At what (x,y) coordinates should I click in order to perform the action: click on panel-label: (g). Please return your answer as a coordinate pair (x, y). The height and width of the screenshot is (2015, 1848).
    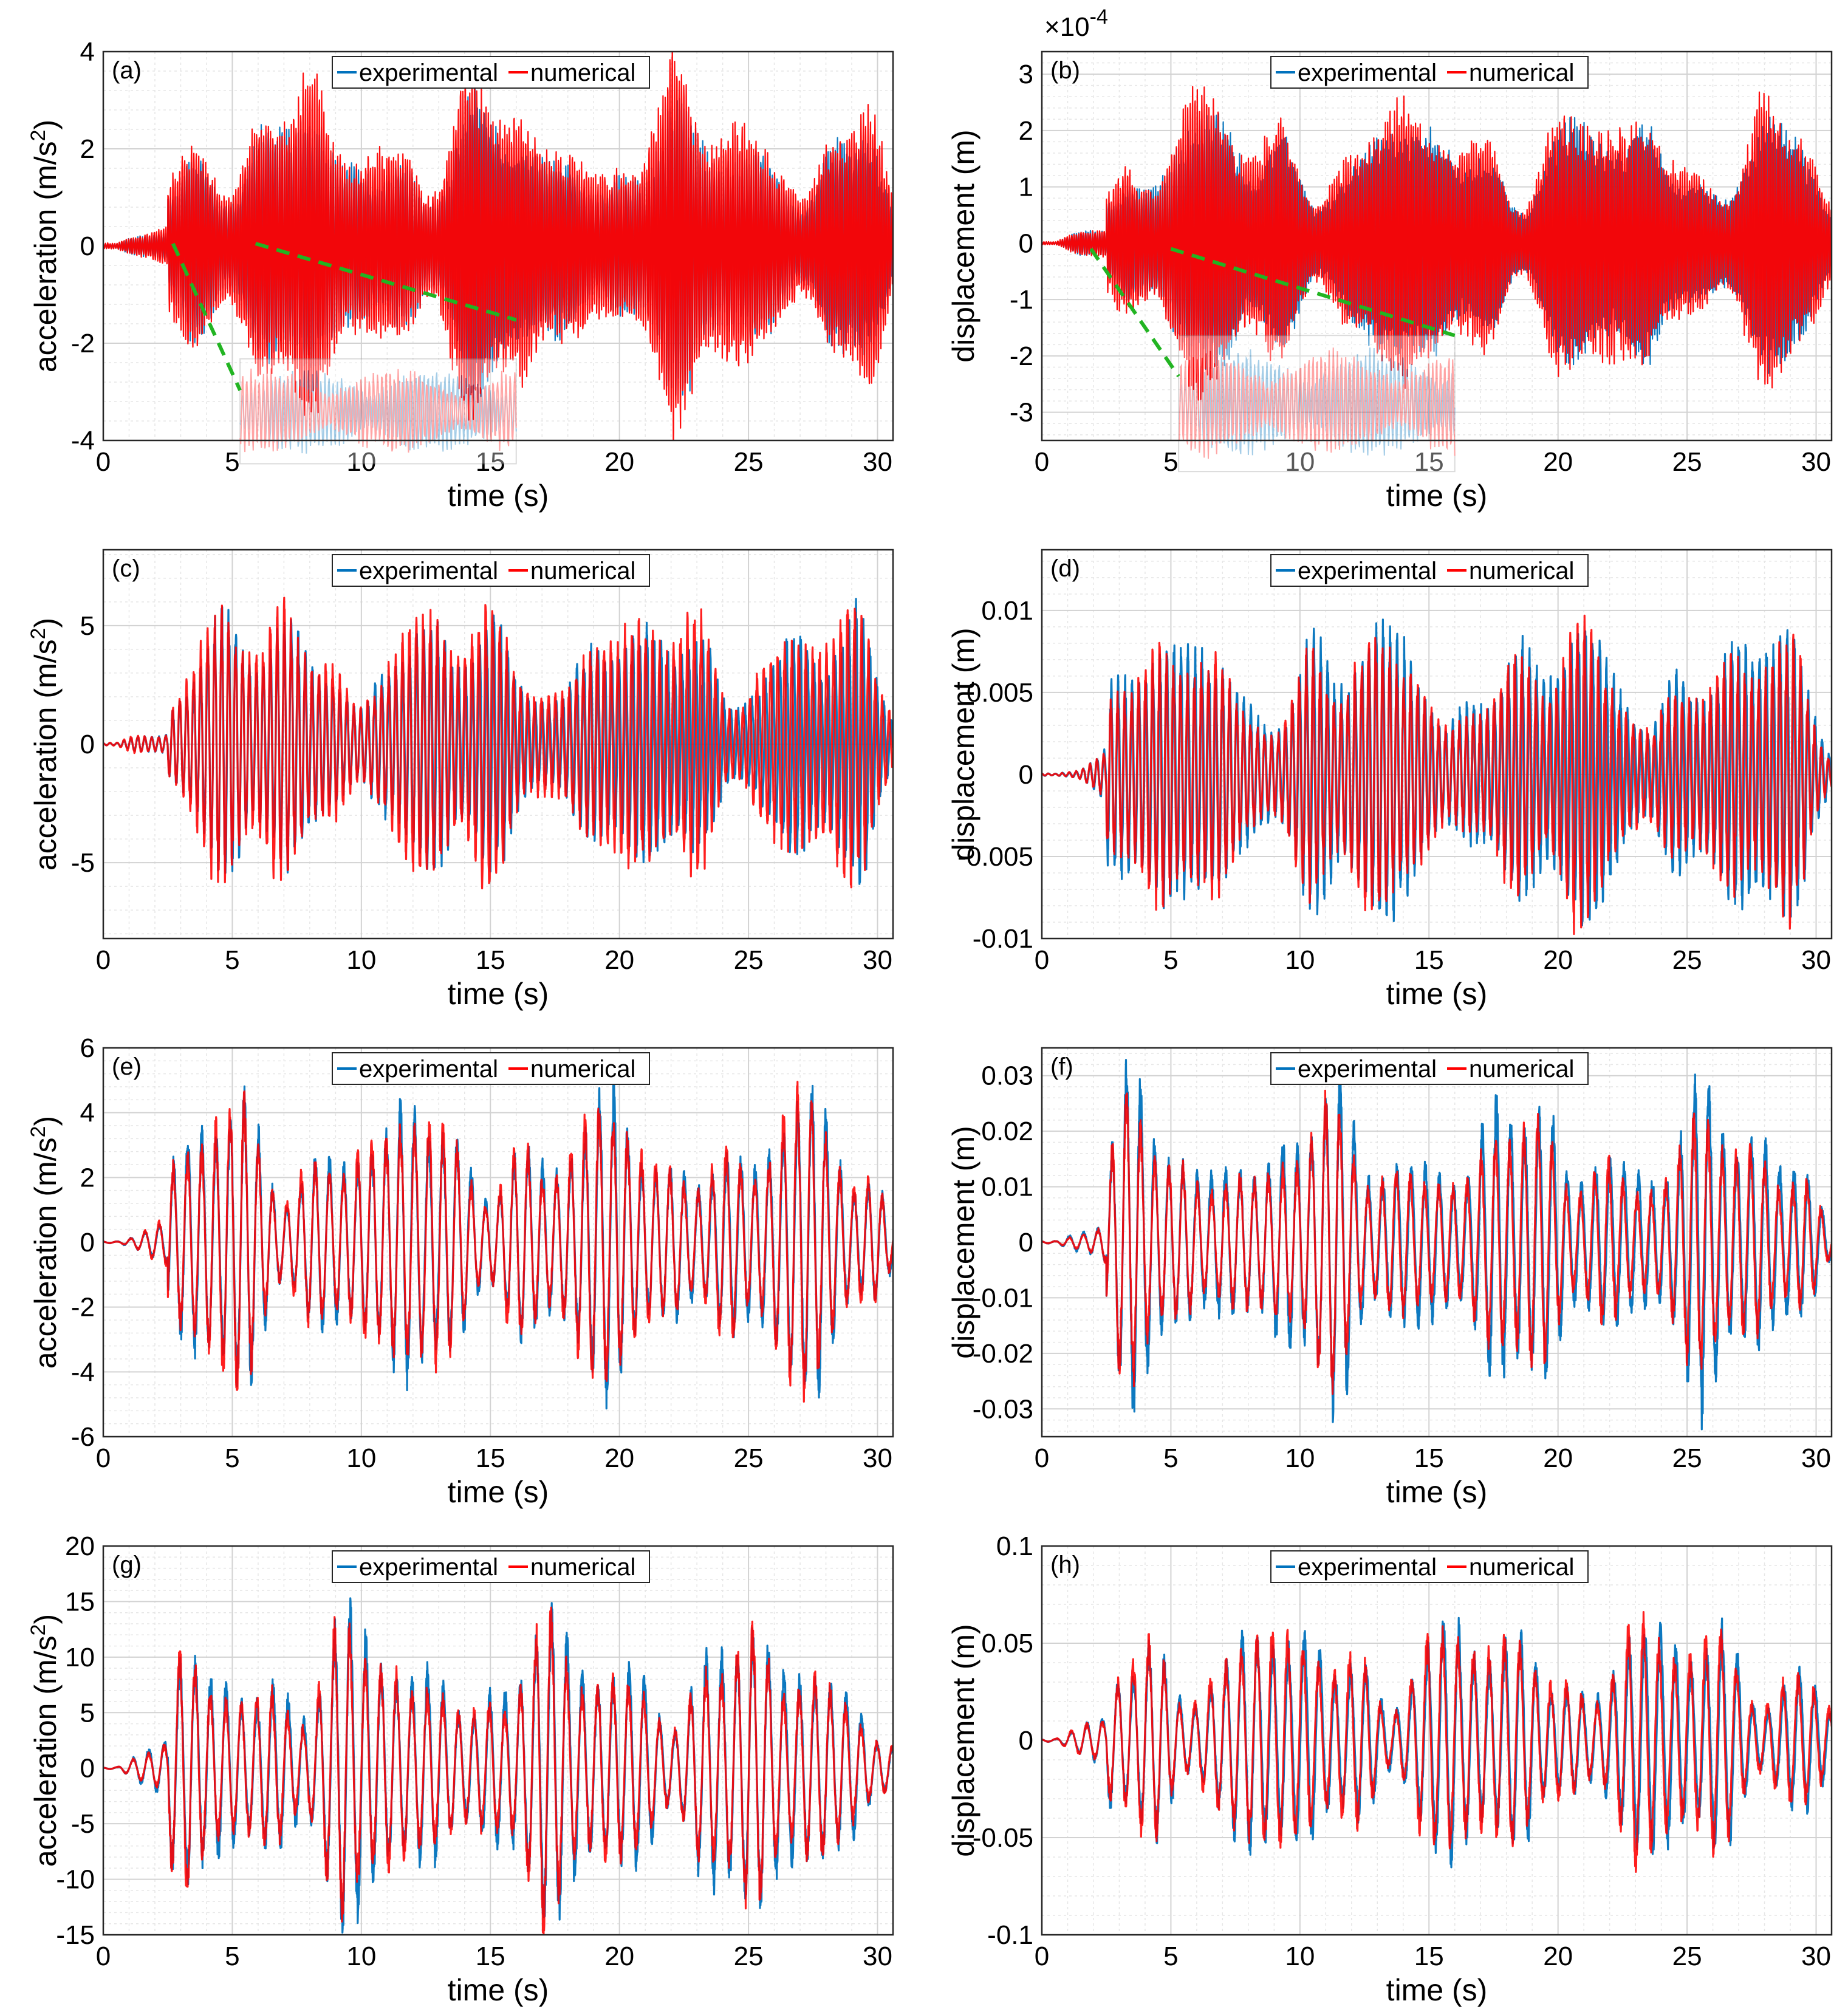
    Looking at the image, I should click on (127, 1564).